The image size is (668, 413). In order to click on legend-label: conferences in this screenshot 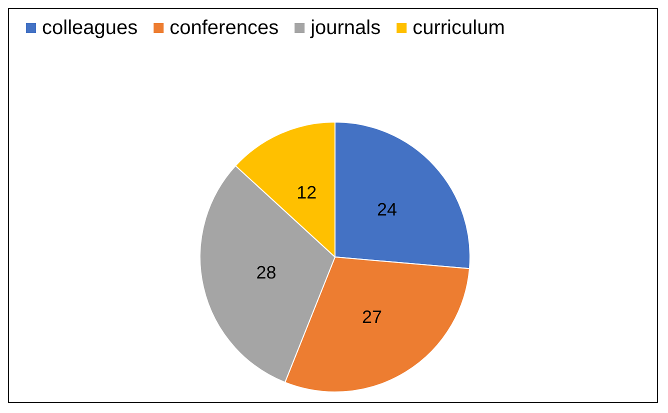, I will do `click(224, 28)`.